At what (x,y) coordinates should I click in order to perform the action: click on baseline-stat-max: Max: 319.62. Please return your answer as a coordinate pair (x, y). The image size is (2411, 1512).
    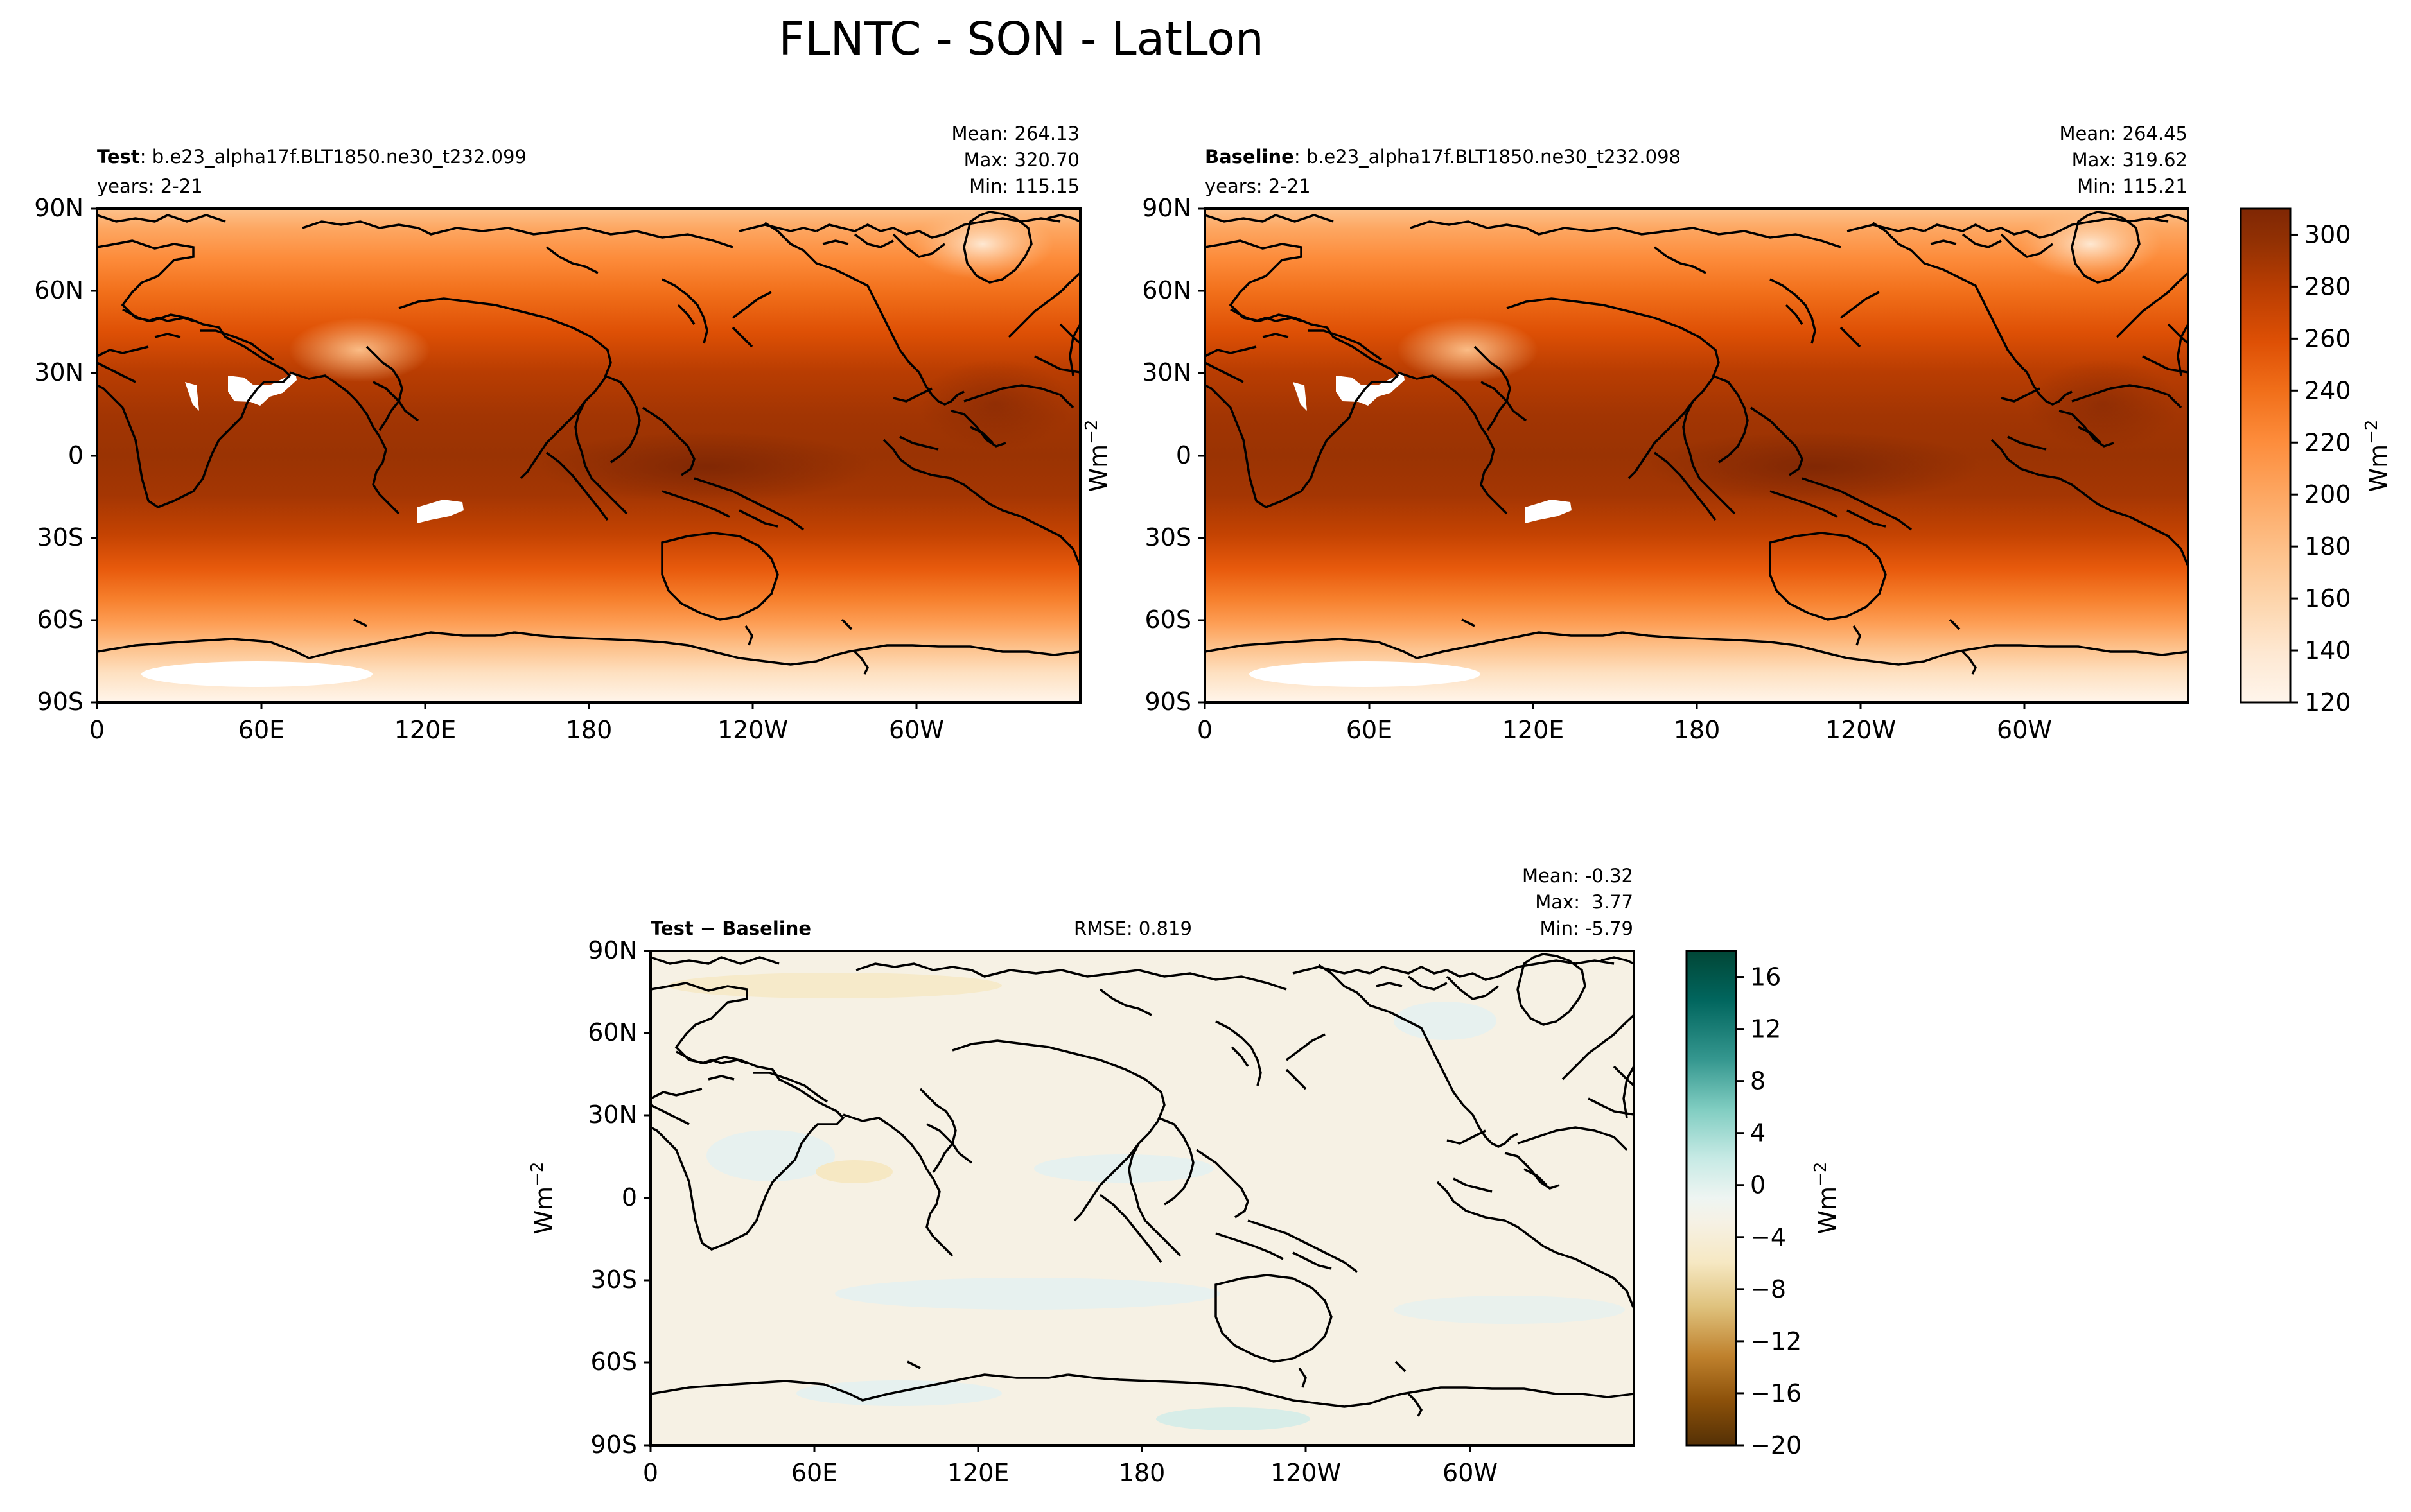
    Looking at the image, I should click on (2129, 160).